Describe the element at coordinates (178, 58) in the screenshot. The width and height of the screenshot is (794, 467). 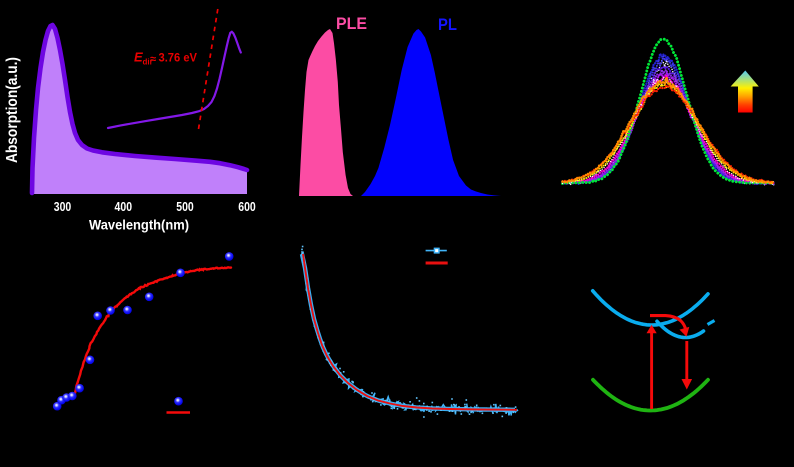
I see `svg-text: 3.76 eV` at that location.